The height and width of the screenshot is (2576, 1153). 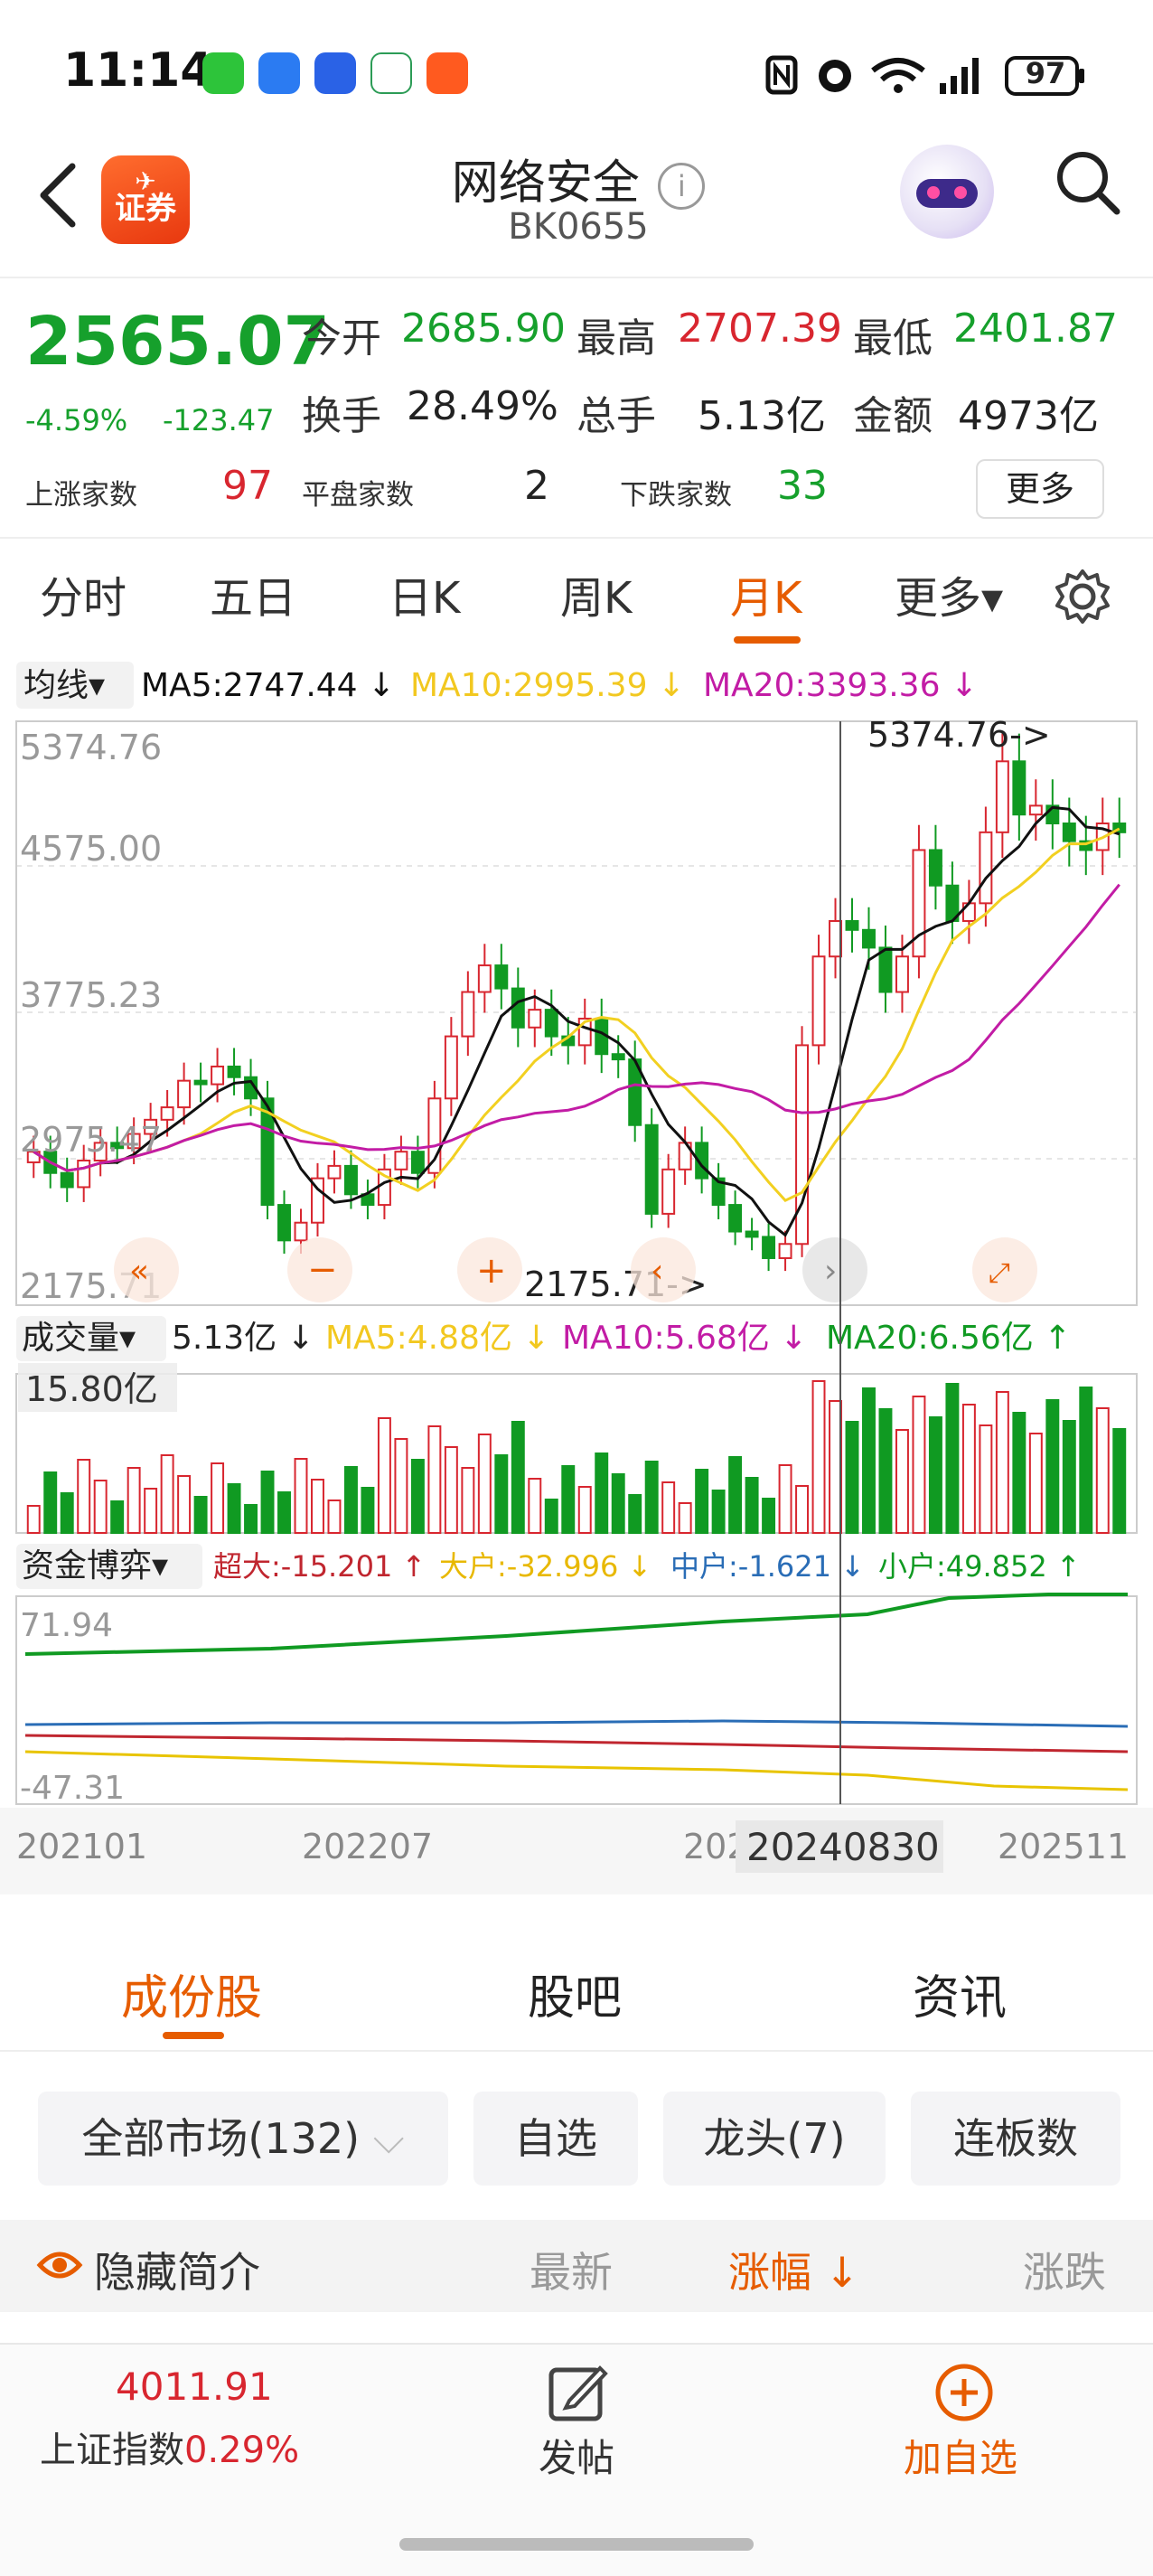 What do you see at coordinates (83, 599) in the screenshot?
I see `tab-intraday: 分时` at bounding box center [83, 599].